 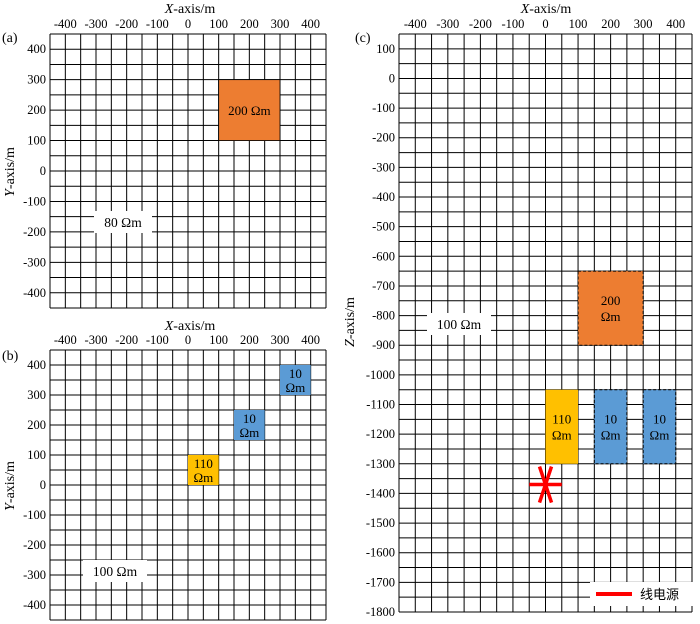 I want to click on panel-c-z-tick-label: -700, so click(x=383, y=286).